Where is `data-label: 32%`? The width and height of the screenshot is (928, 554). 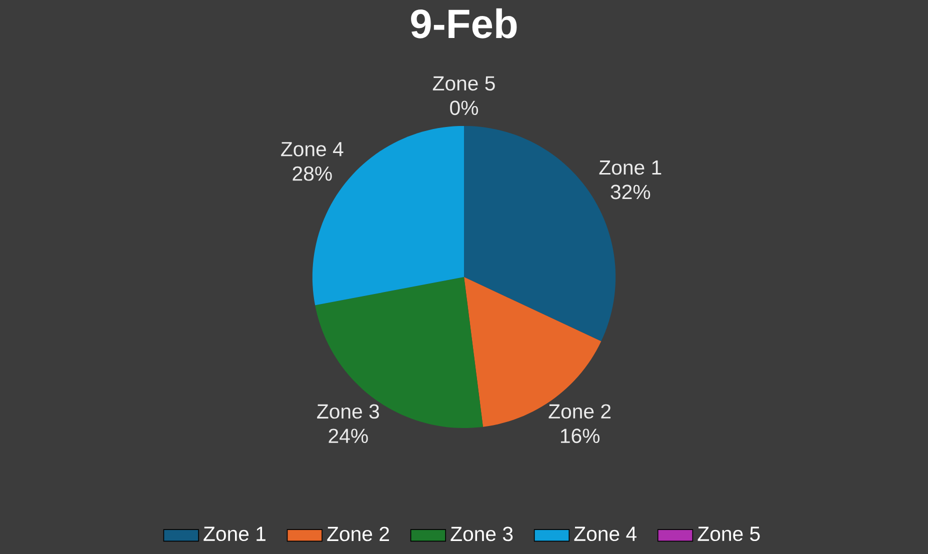 data-label: 32% is located at coordinates (630, 192).